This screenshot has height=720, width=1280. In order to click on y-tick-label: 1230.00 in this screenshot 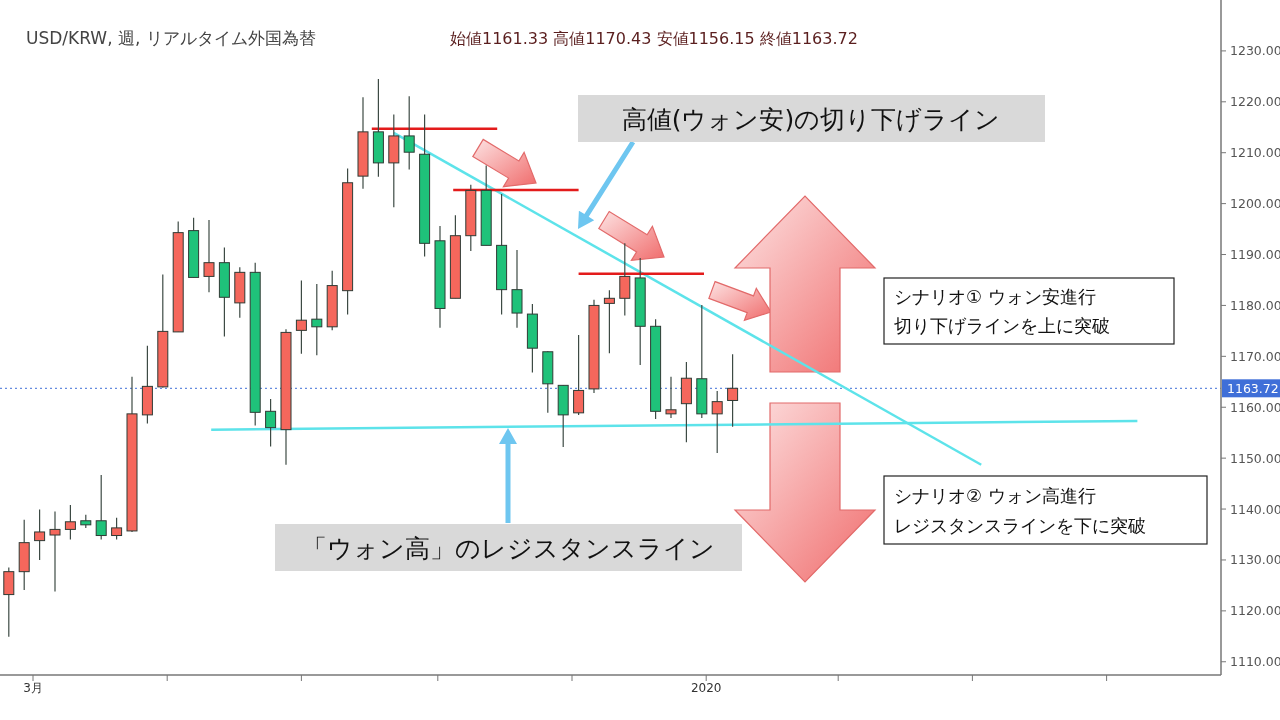, I will do `click(1255, 51)`.